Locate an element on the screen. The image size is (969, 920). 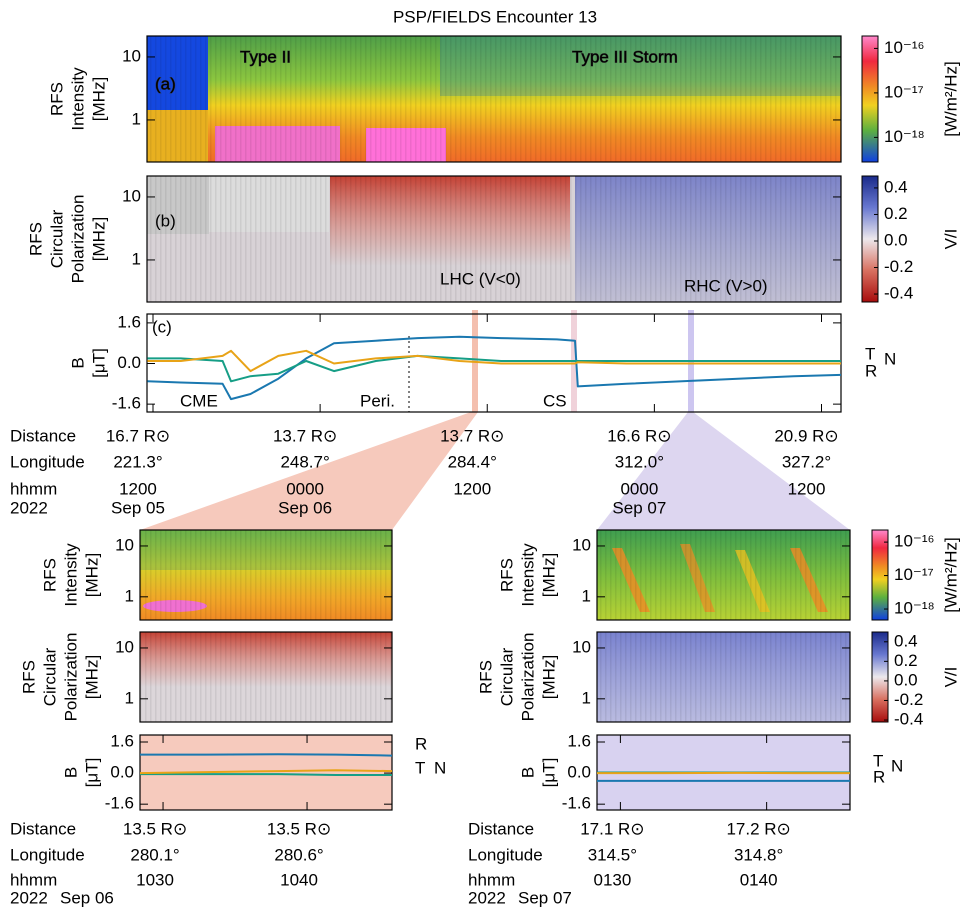
annotation: RHC (V>0) is located at coordinates (726, 285).